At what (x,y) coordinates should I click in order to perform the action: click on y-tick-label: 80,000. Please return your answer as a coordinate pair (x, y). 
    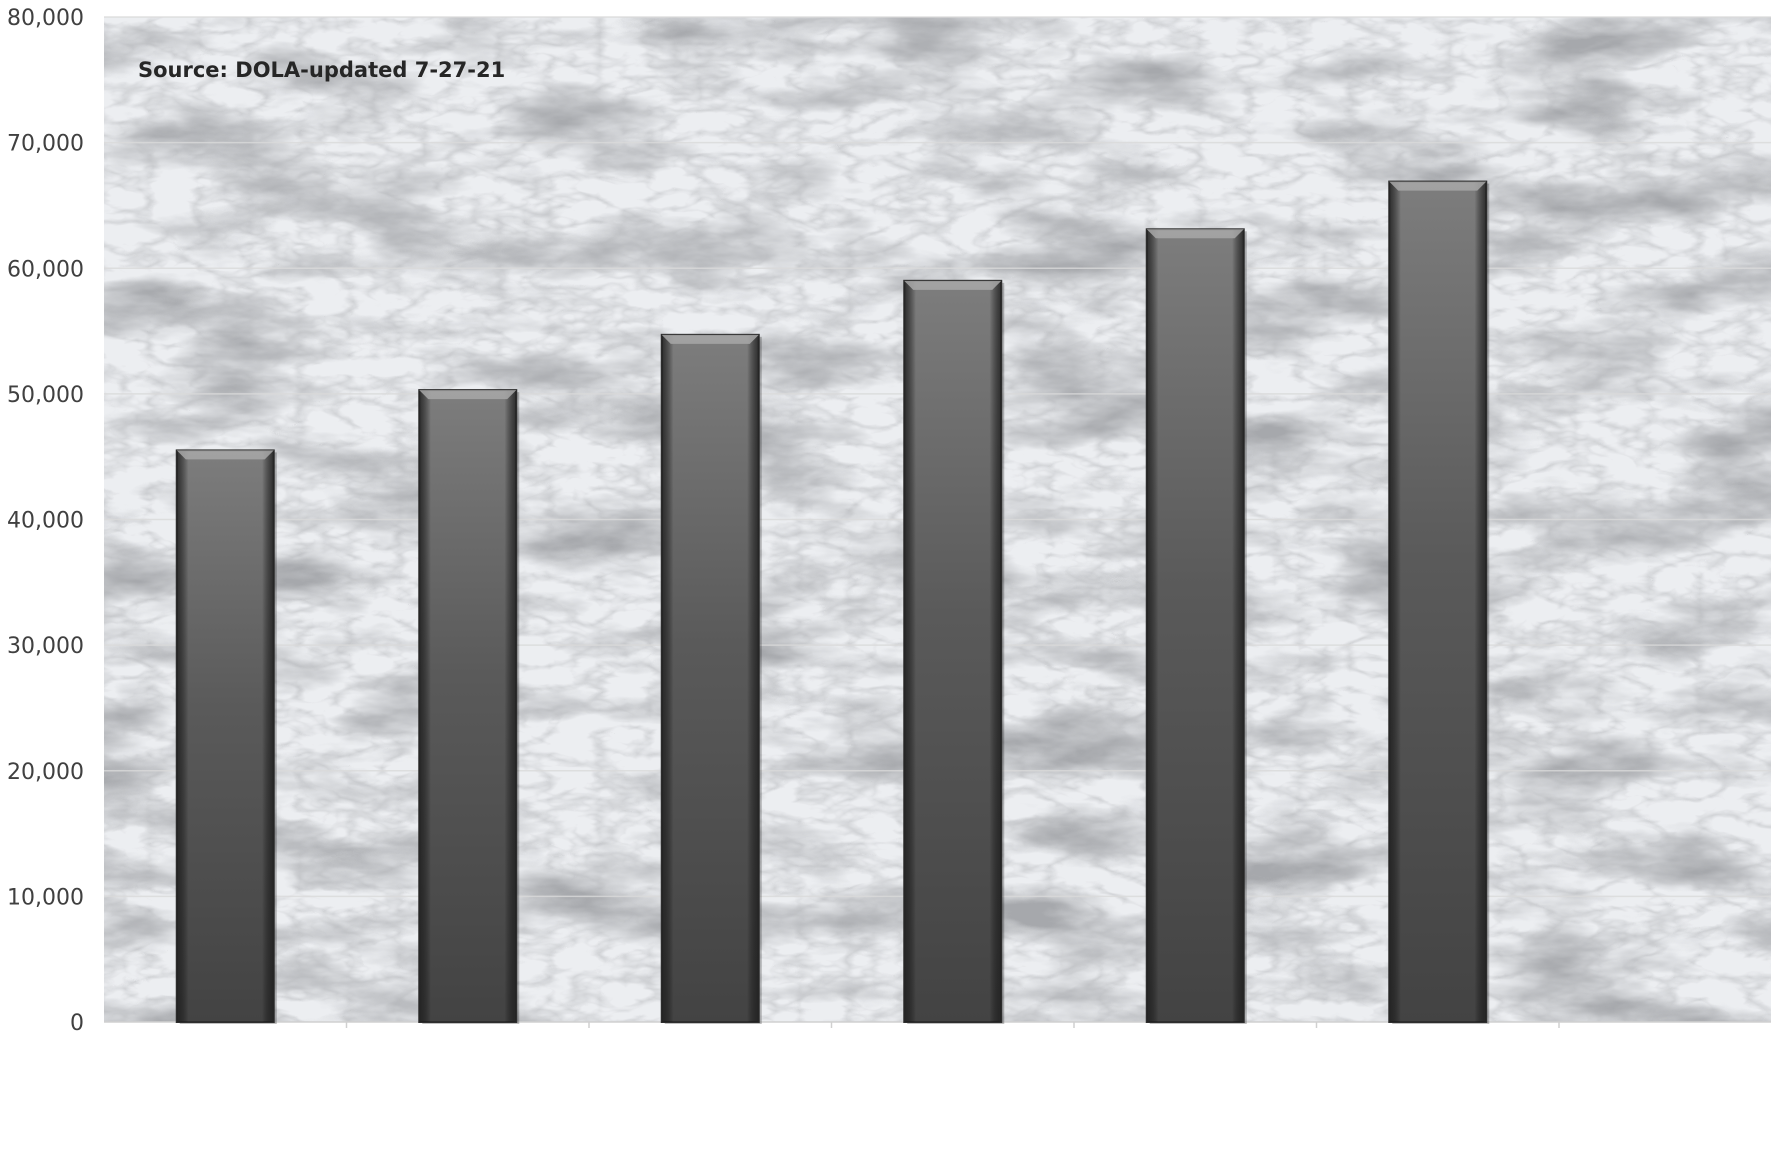
    Looking at the image, I should click on (45, 18).